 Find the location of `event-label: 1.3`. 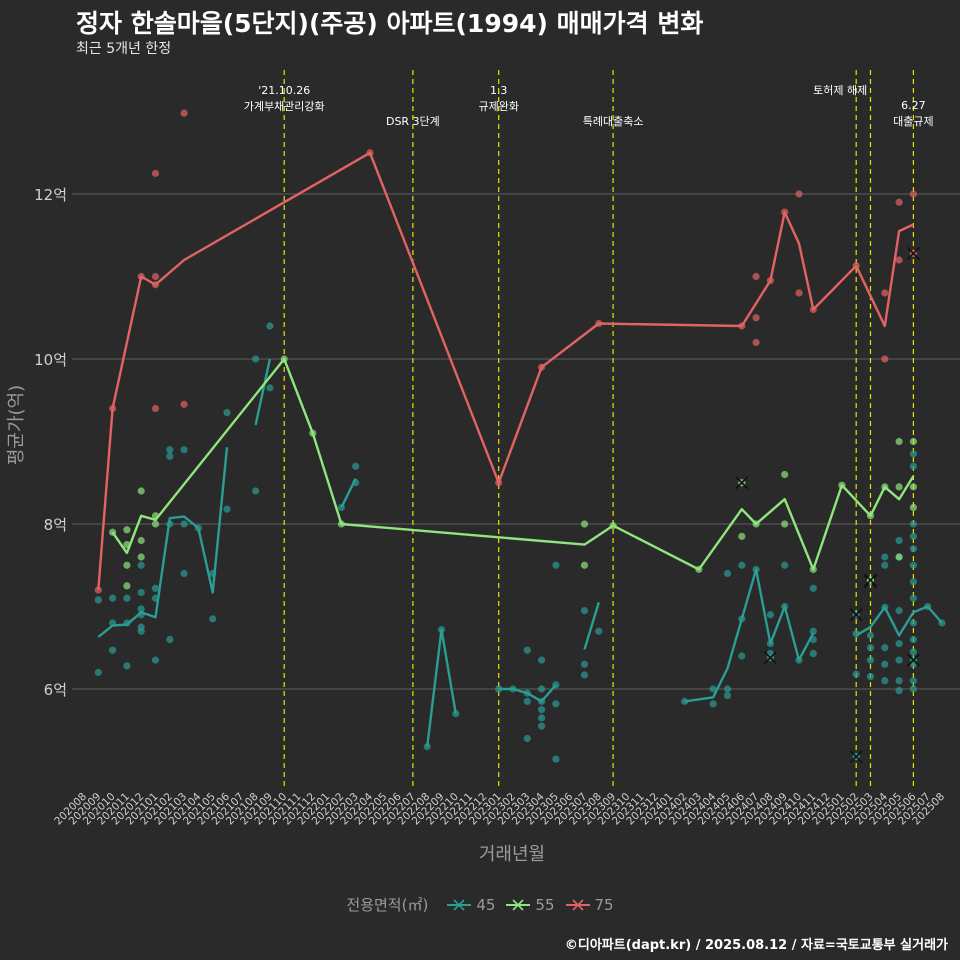

event-label: 1.3 is located at coordinates (499, 90).